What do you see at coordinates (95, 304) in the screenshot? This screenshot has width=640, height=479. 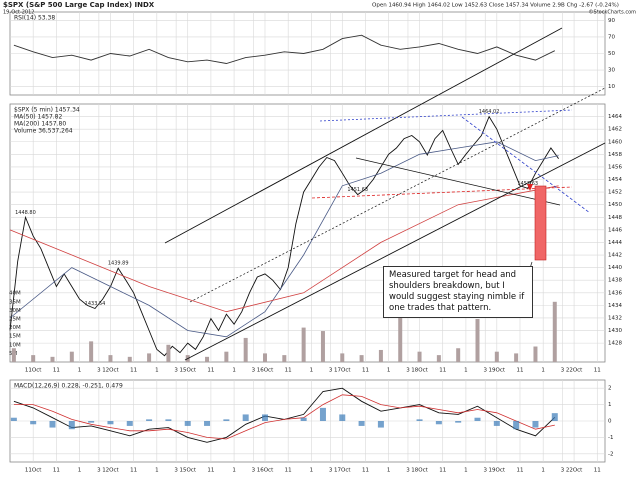 I see `price-label: 1433.54` at bounding box center [95, 304].